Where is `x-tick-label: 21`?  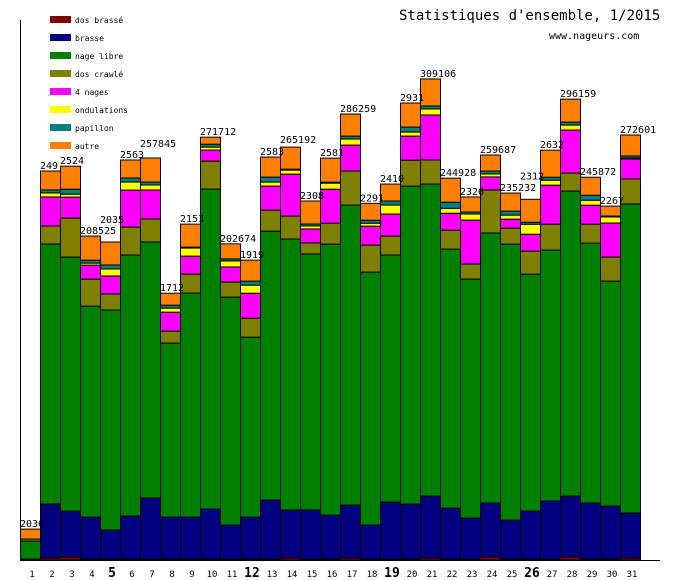 x-tick-label: 21 is located at coordinates (432, 575).